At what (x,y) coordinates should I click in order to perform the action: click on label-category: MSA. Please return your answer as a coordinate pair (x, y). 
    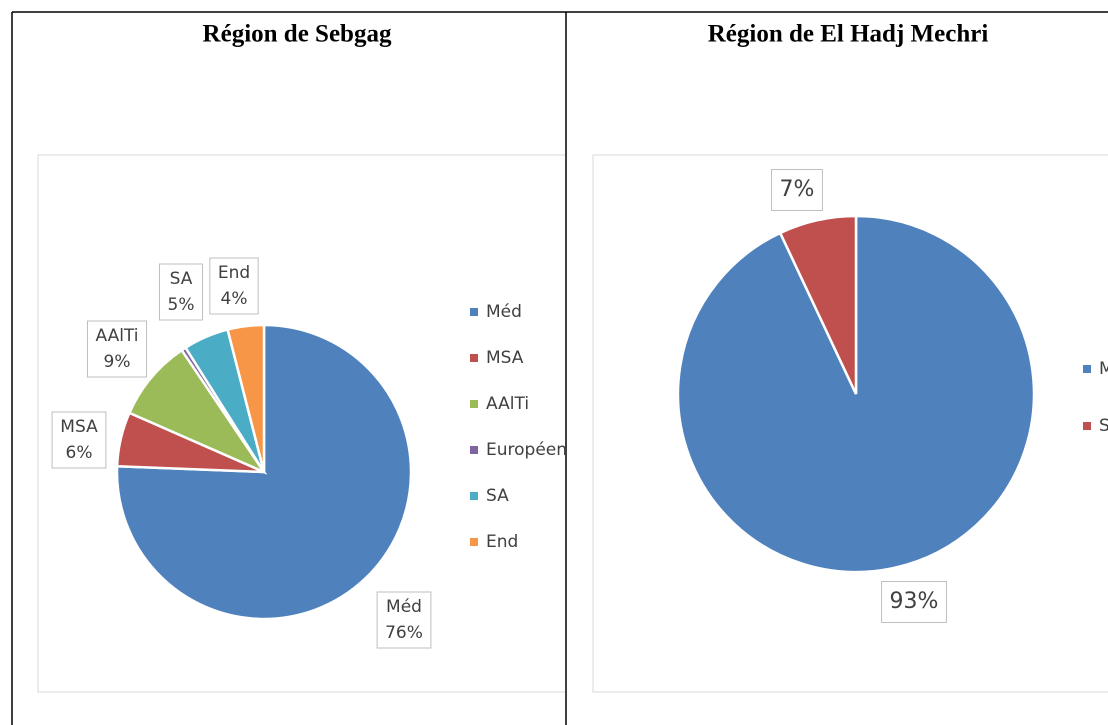
    Looking at the image, I should click on (79, 427).